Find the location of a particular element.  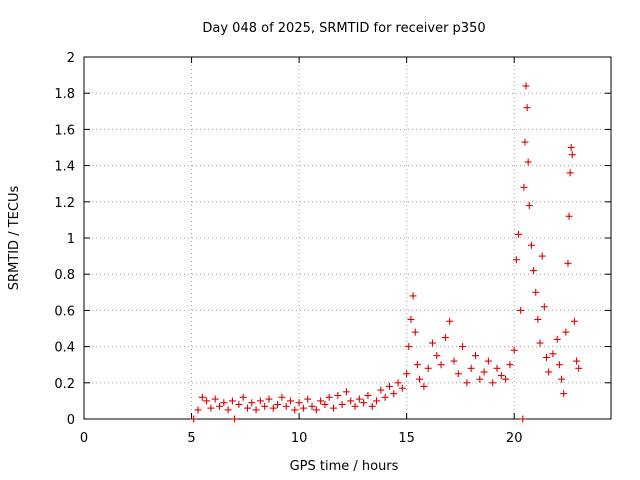

y-tick-label: 0.4 is located at coordinates (64, 348).